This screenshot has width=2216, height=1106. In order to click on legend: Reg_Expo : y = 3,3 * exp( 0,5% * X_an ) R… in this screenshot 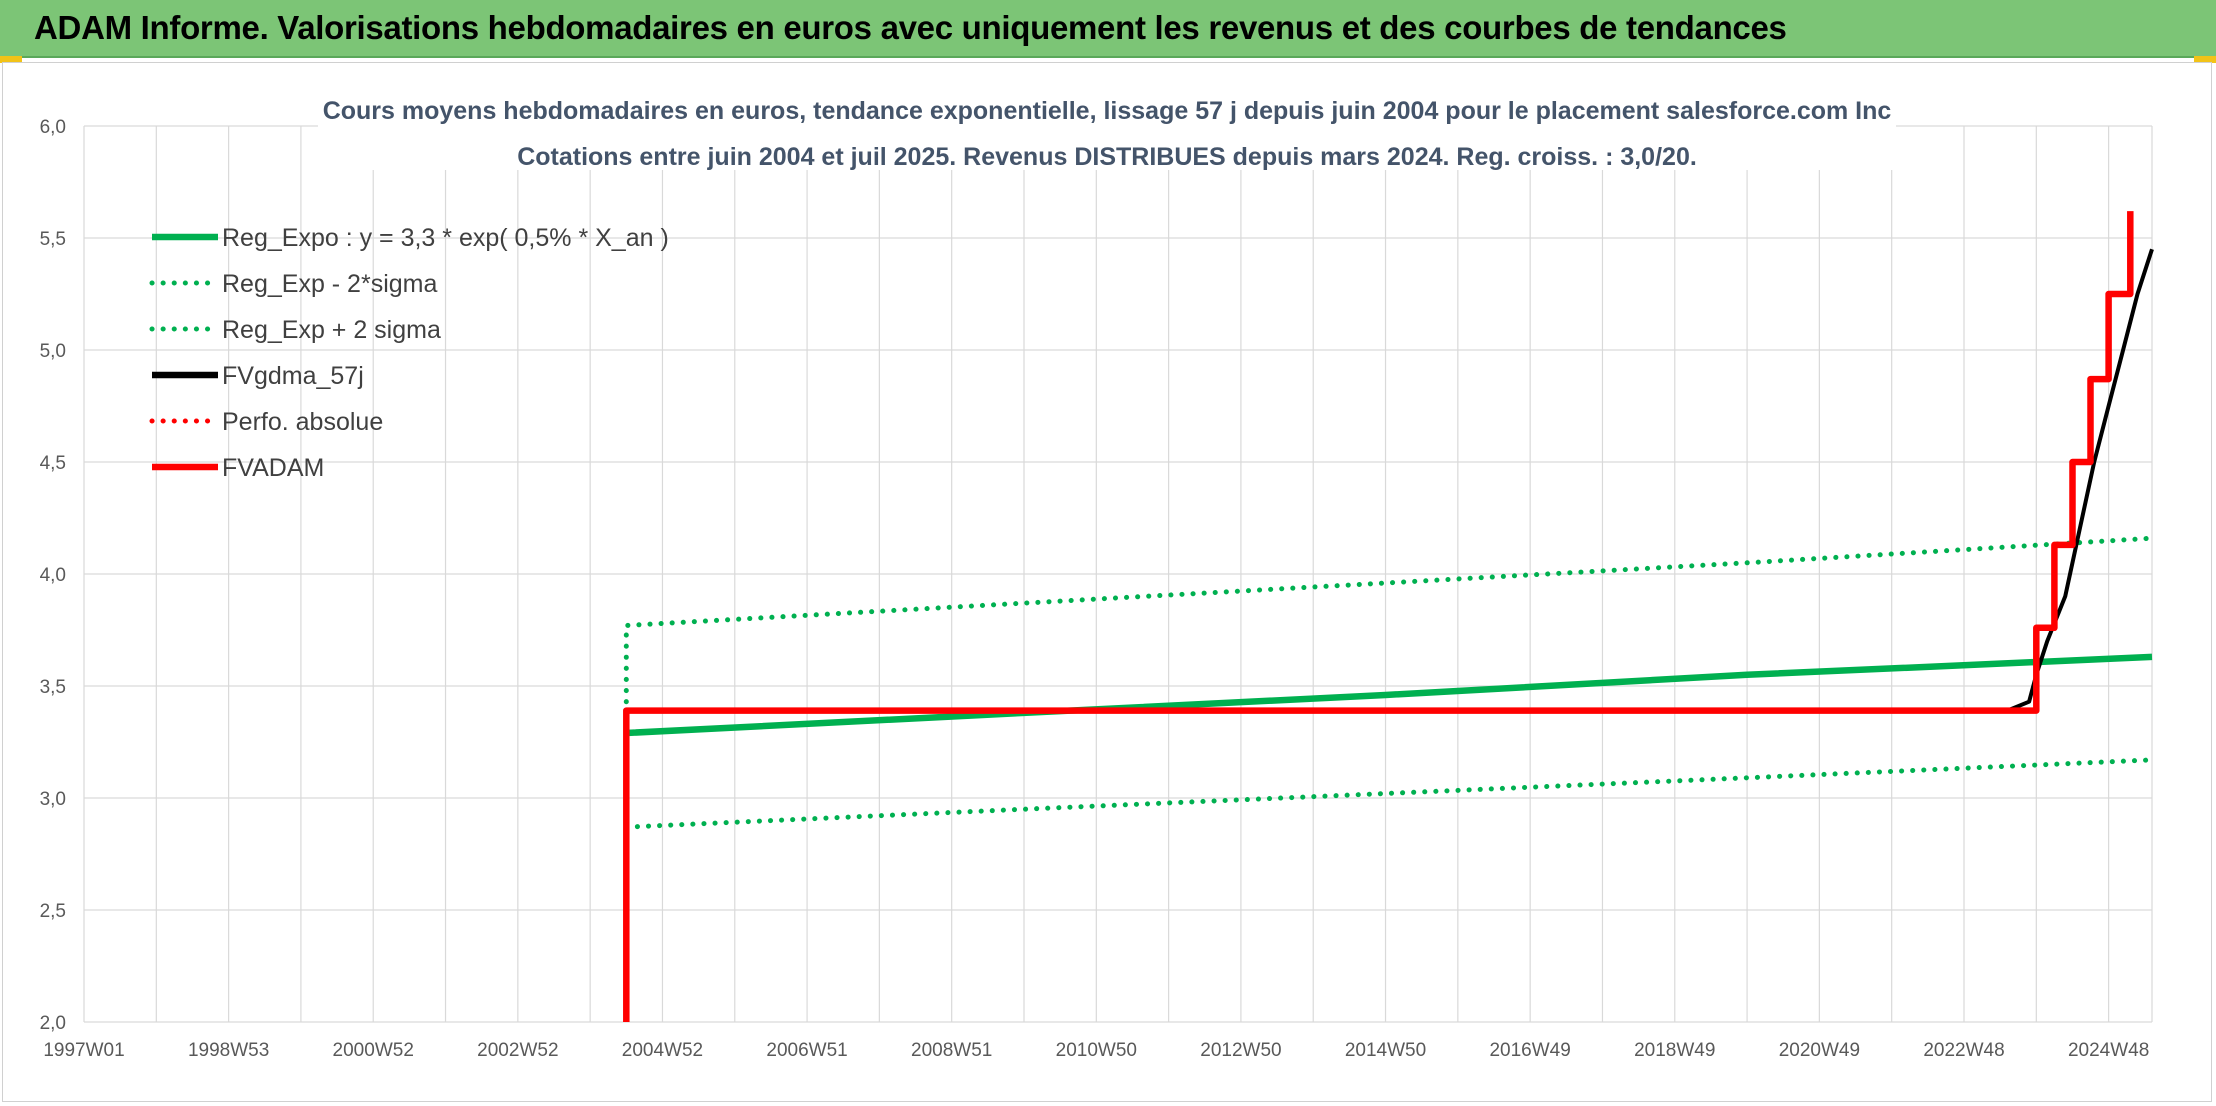, I will do `click(409, 353)`.